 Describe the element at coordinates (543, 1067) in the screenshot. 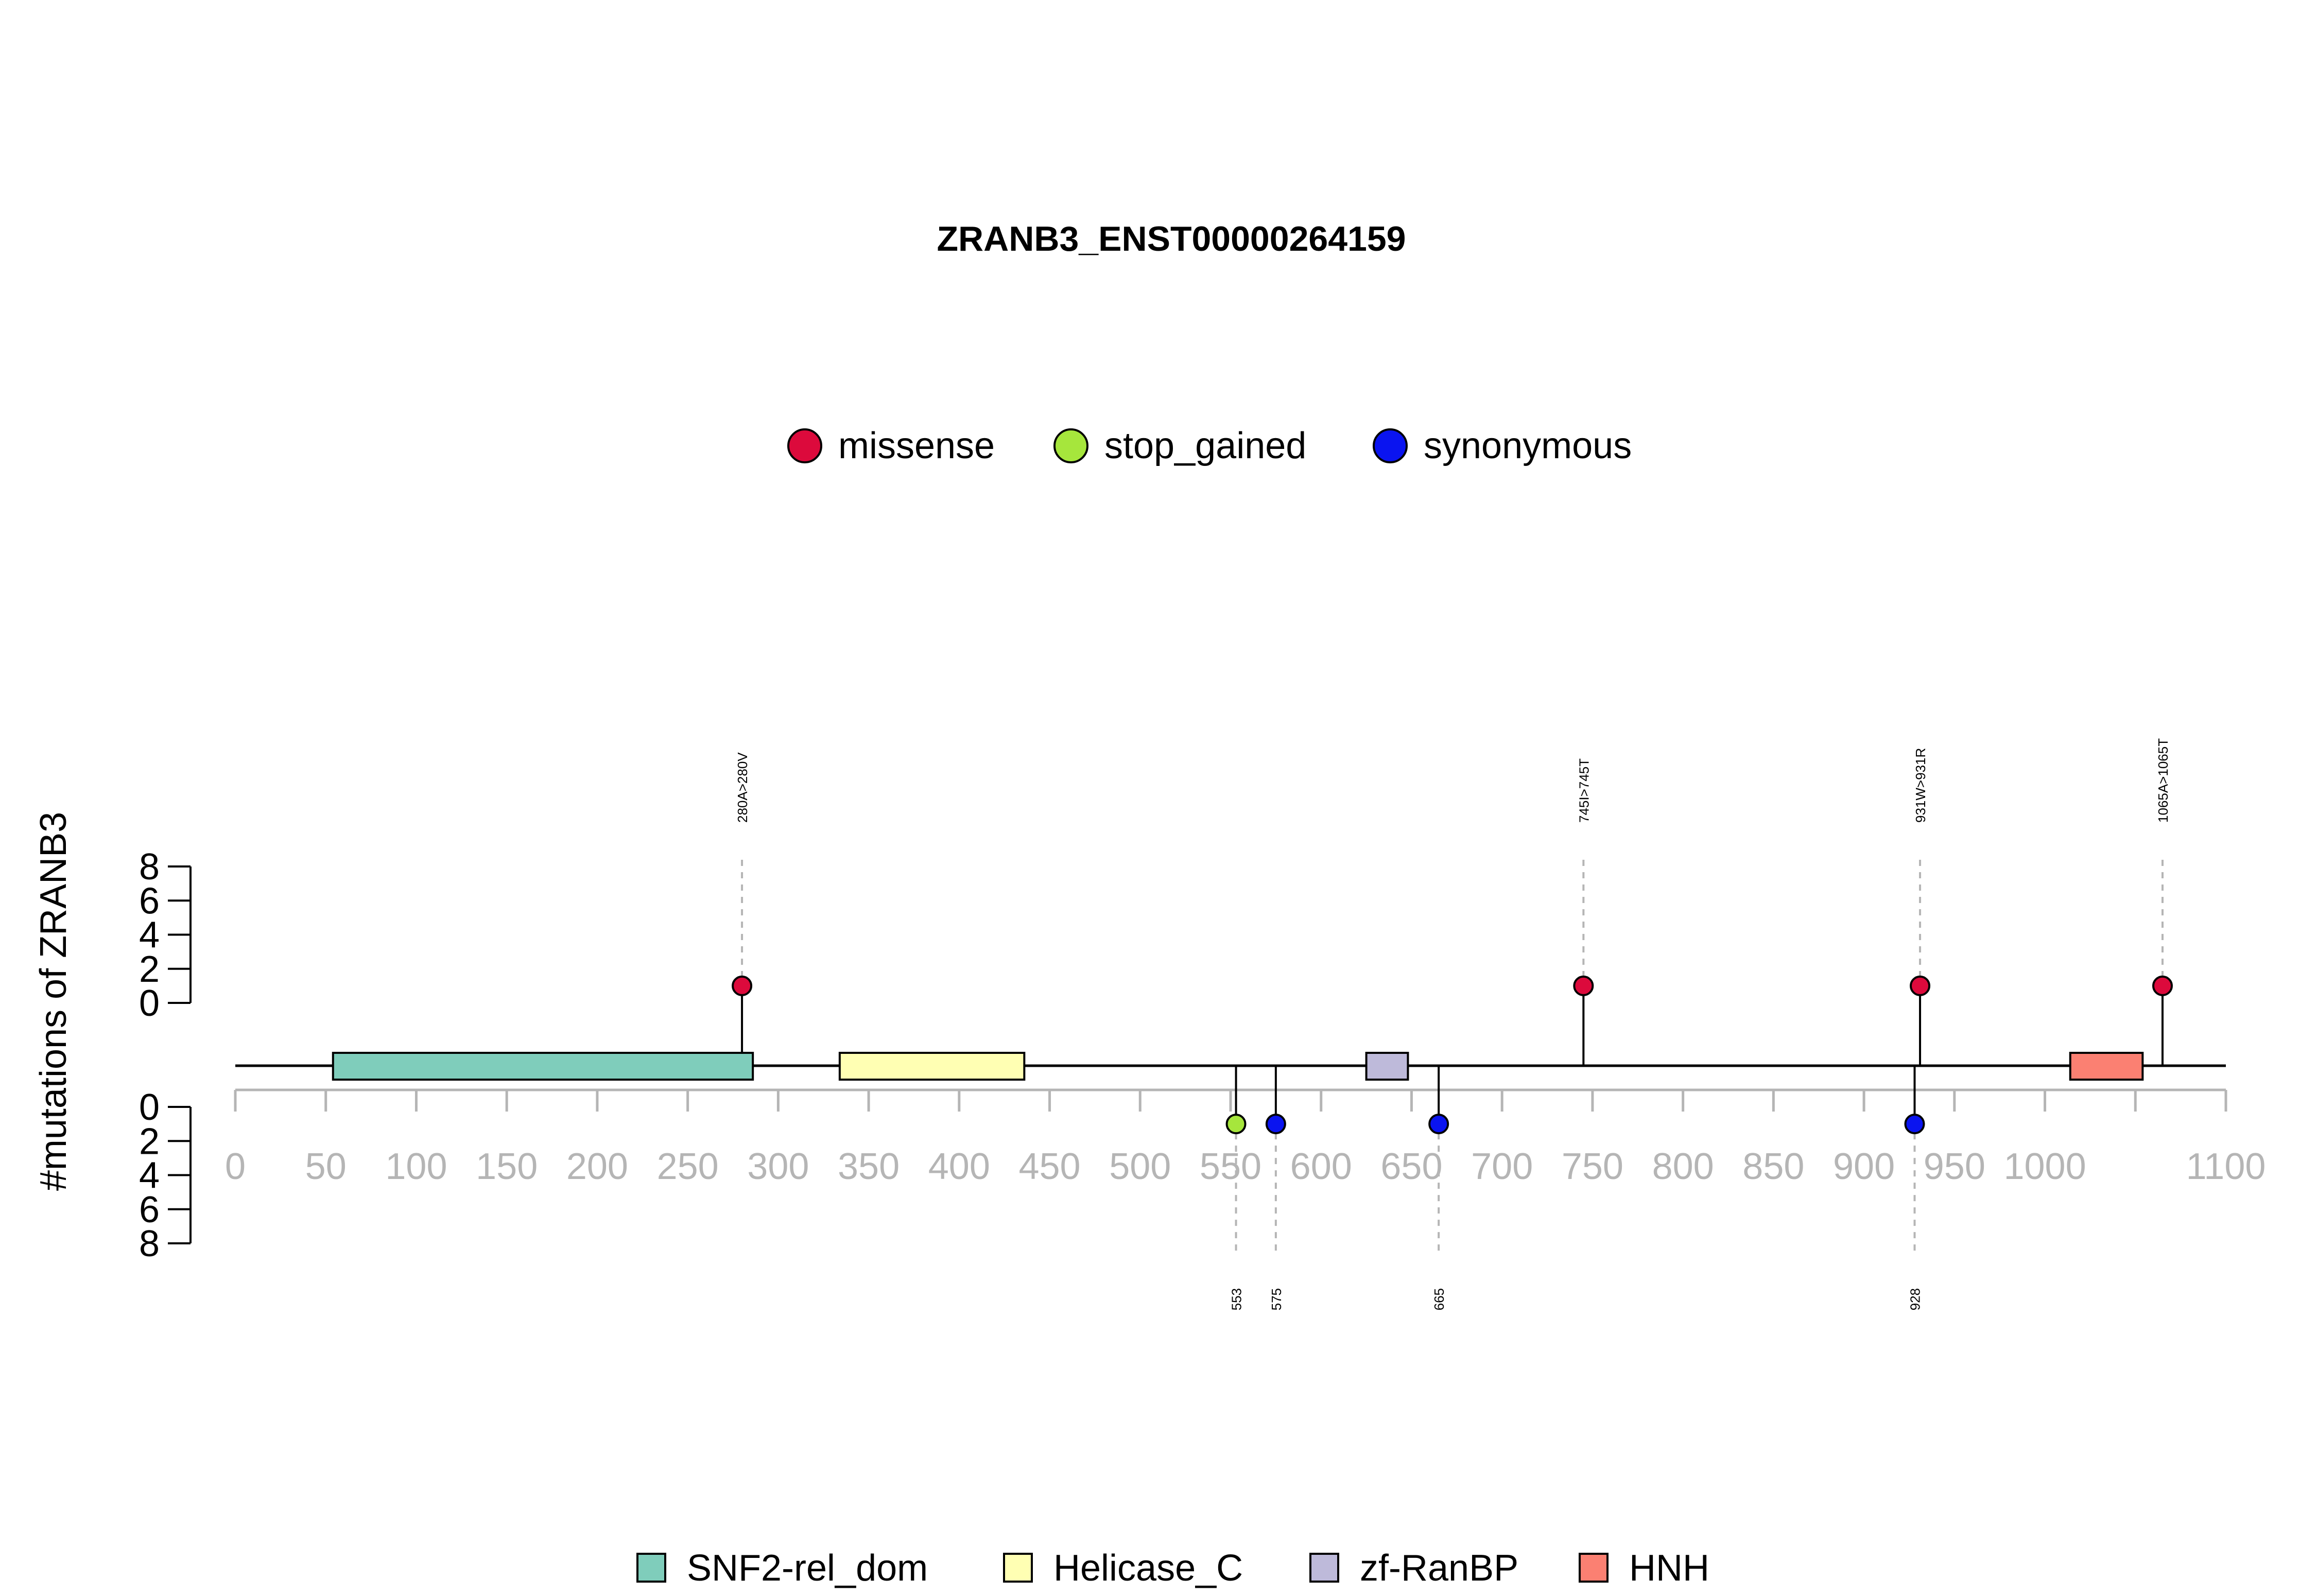

I see `domain-SNF2-rel_dom` at that location.